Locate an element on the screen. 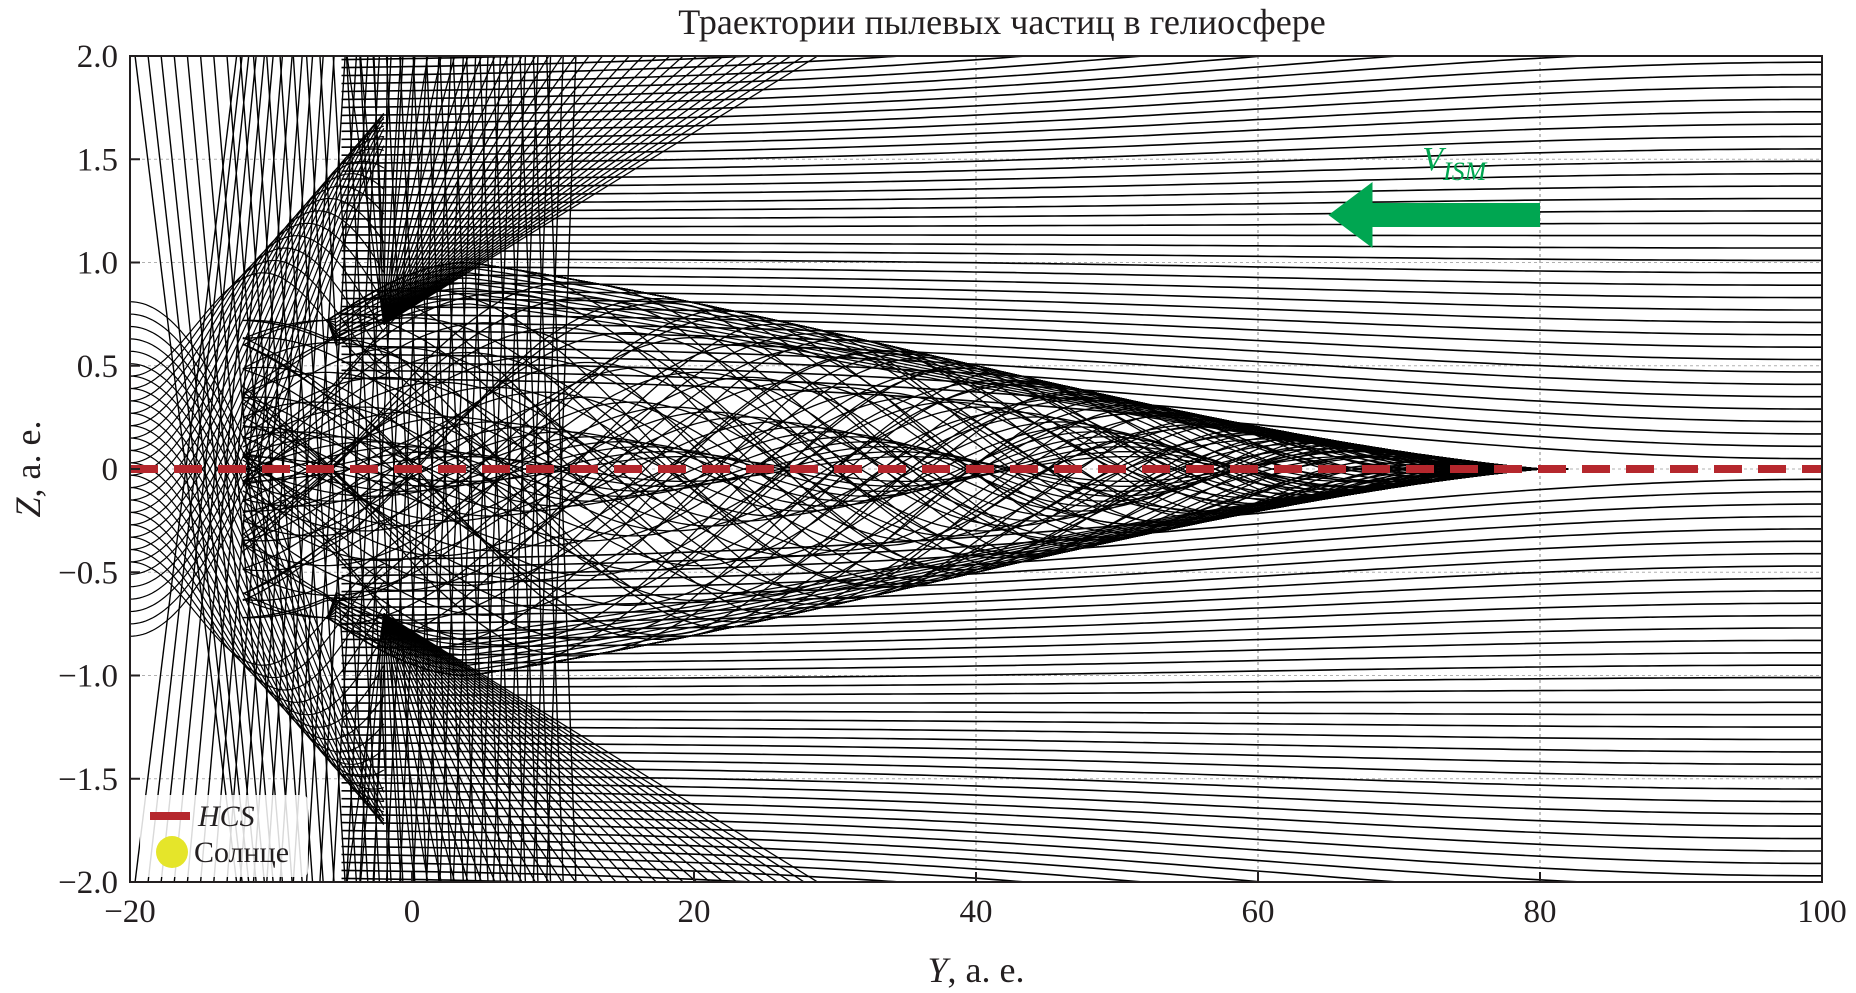  x-tick-label: 0 is located at coordinates (412, 912).